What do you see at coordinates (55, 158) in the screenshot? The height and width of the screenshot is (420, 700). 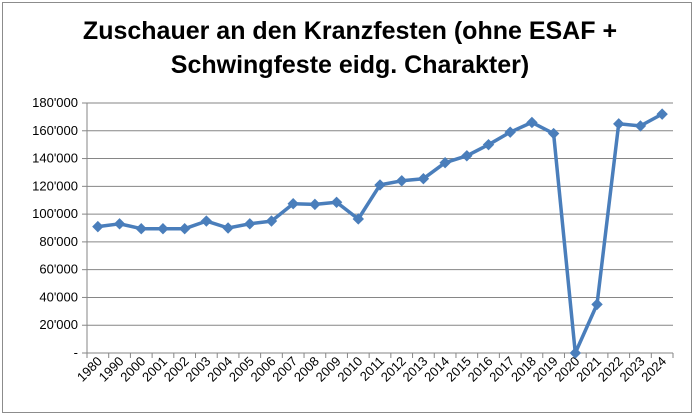 I see `y-tick-label: 140'000` at bounding box center [55, 158].